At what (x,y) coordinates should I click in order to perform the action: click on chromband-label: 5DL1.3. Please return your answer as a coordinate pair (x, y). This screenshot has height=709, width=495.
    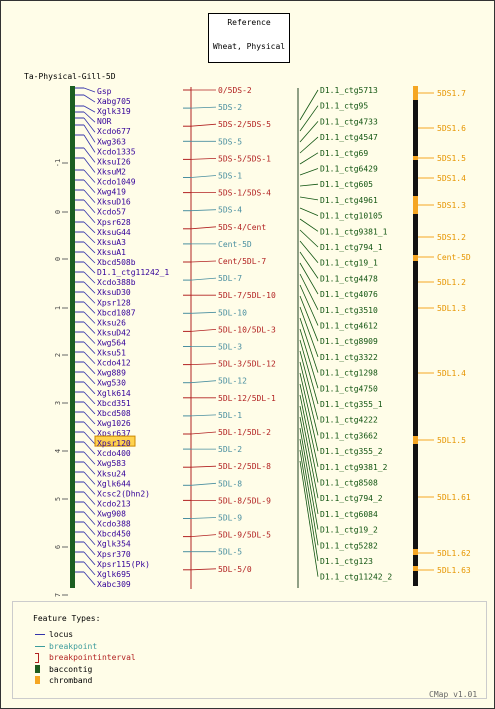
    Looking at the image, I should click on (451, 308).